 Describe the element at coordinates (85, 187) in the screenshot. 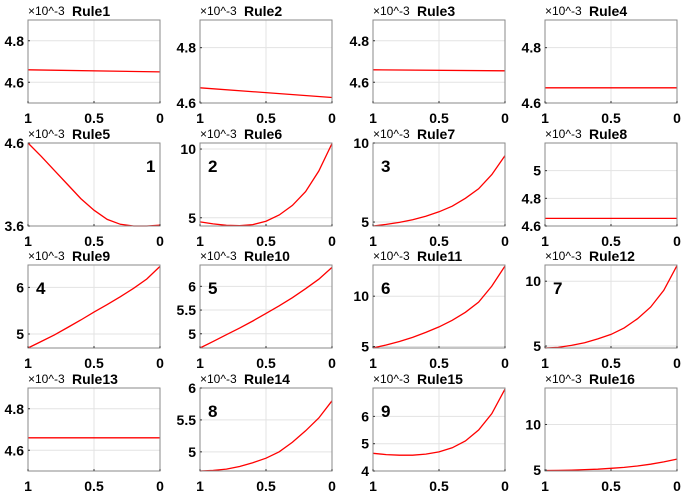

I see `subplot-5: 1 0.5 0 3.6 4.6×10^-3 Rule5 1` at that location.